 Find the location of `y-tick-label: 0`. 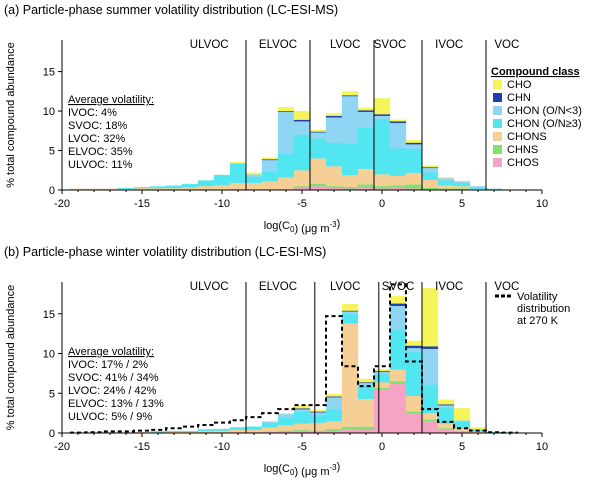

y-tick-label: 0 is located at coordinates (52, 191).